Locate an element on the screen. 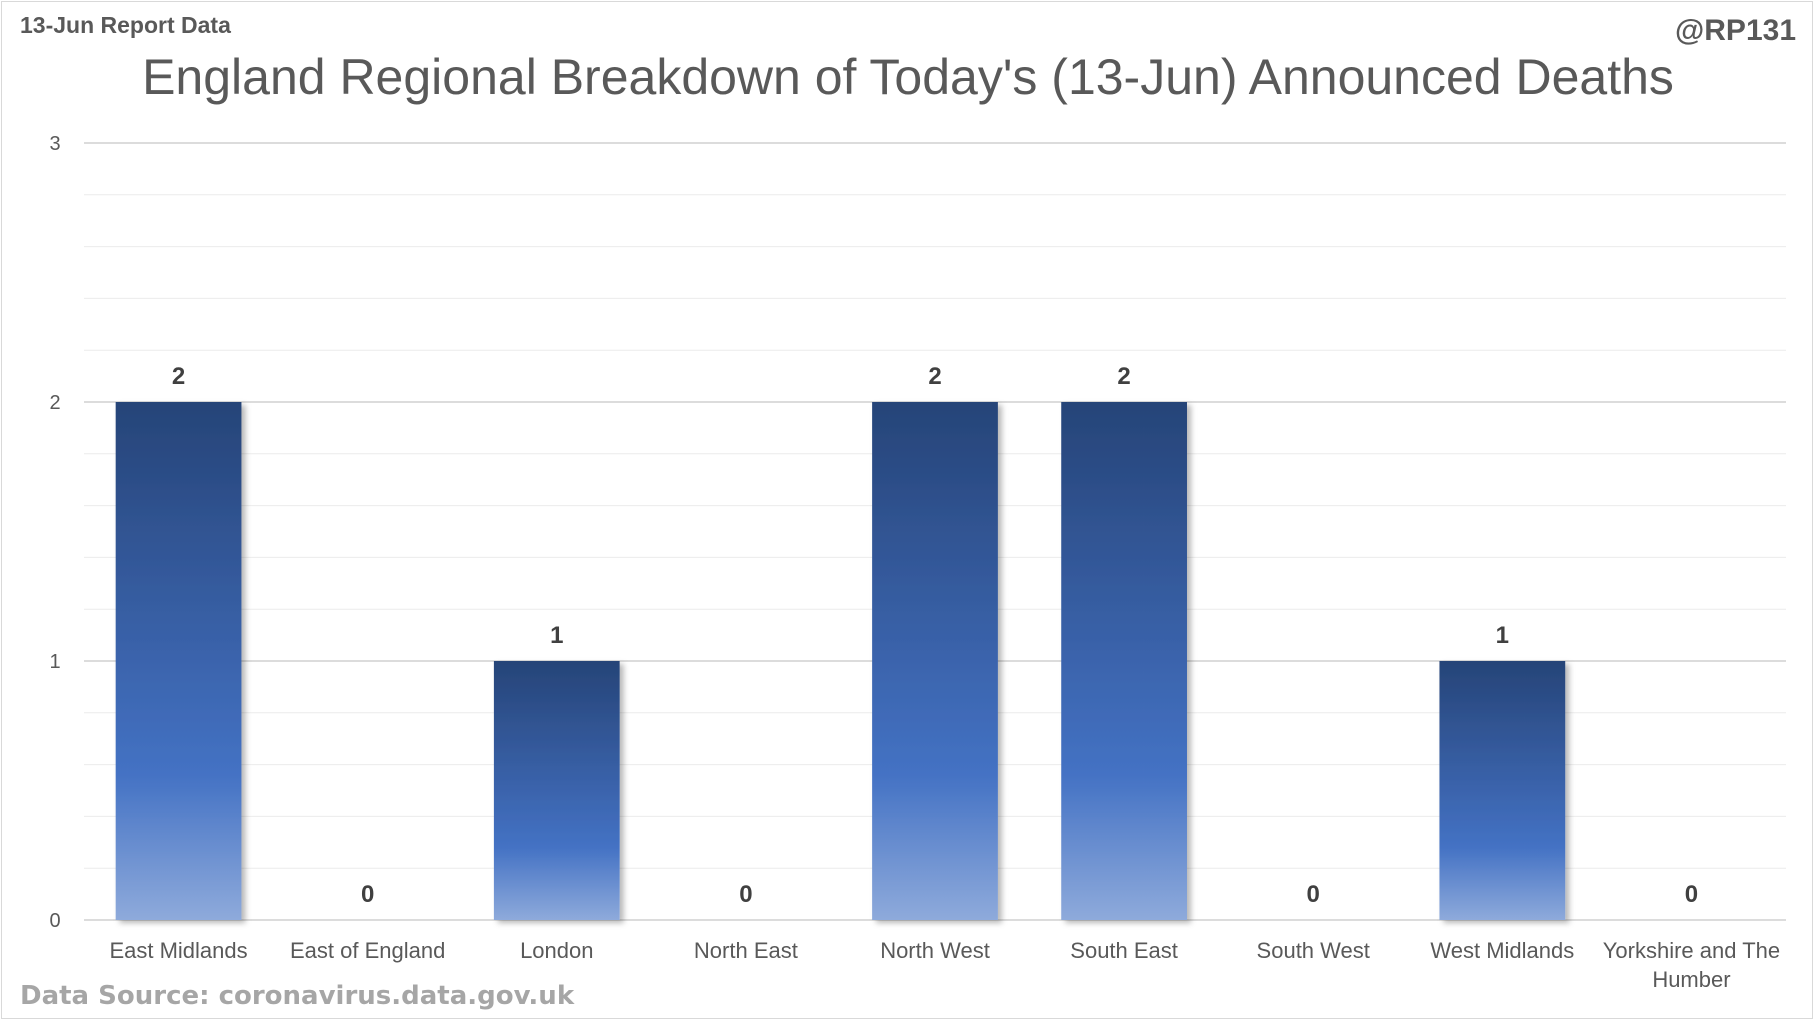 This screenshot has height=1022, width=1816. x-tick-label: West Midlands is located at coordinates (1502, 950).